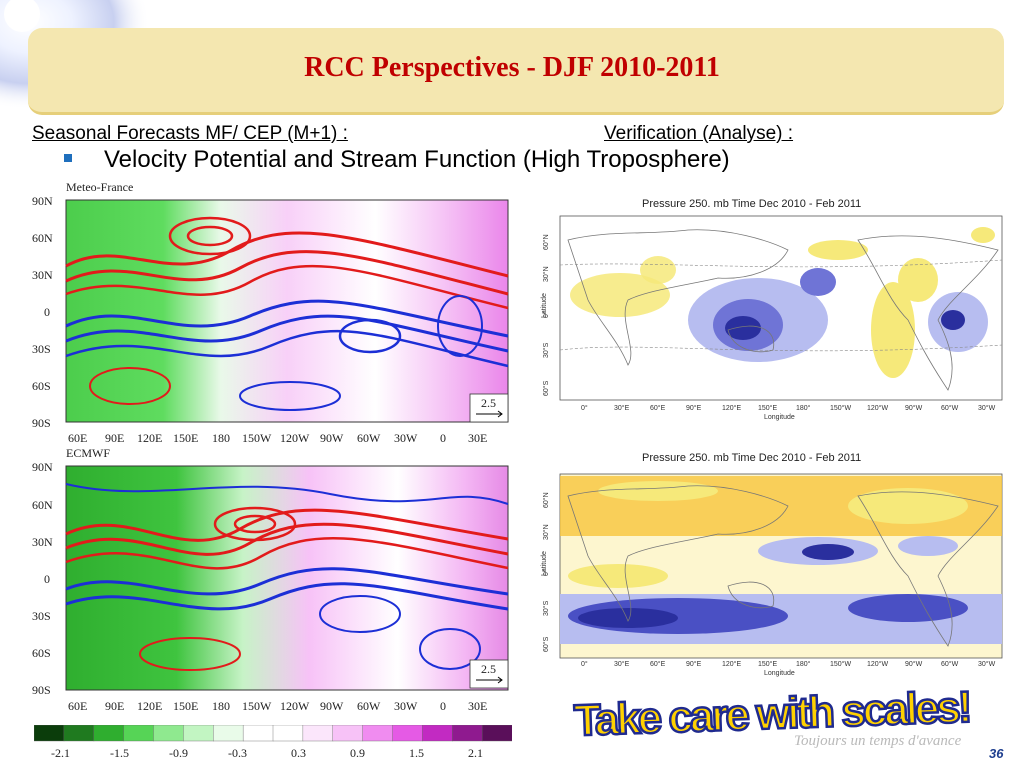  What do you see at coordinates (185, 706) in the screenshot?
I see `lon-tick: 150E` at bounding box center [185, 706].